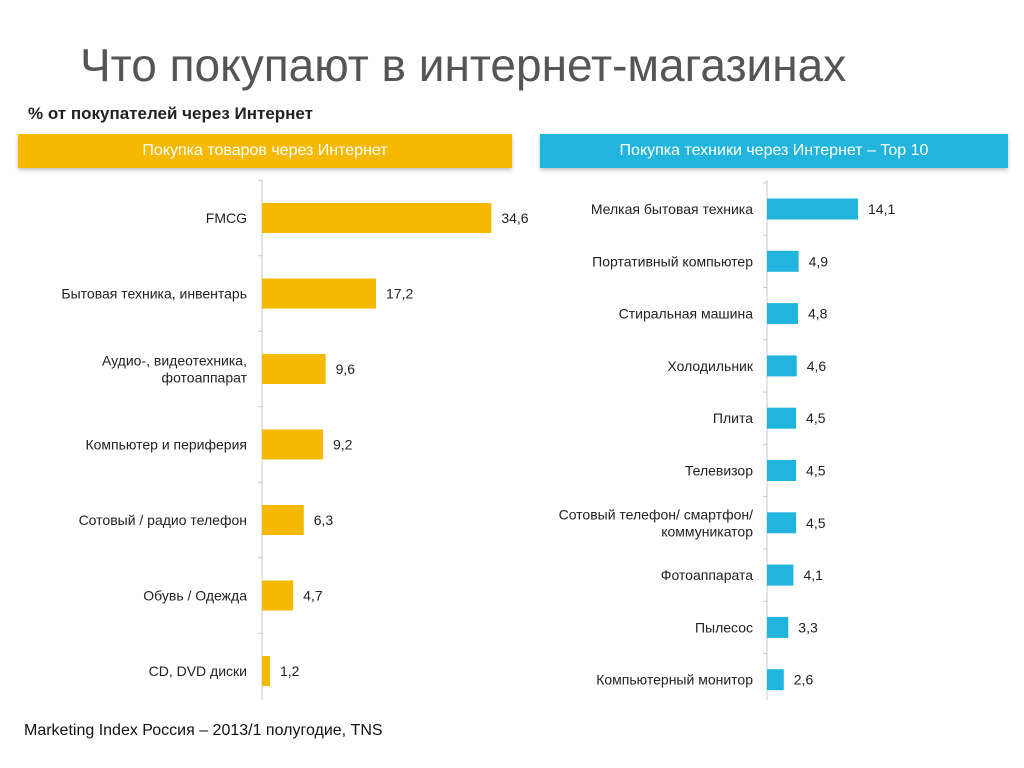  Describe the element at coordinates (170, 113) in the screenshot. I see `chart-subtitle: % от покупателей через Интернет` at that location.